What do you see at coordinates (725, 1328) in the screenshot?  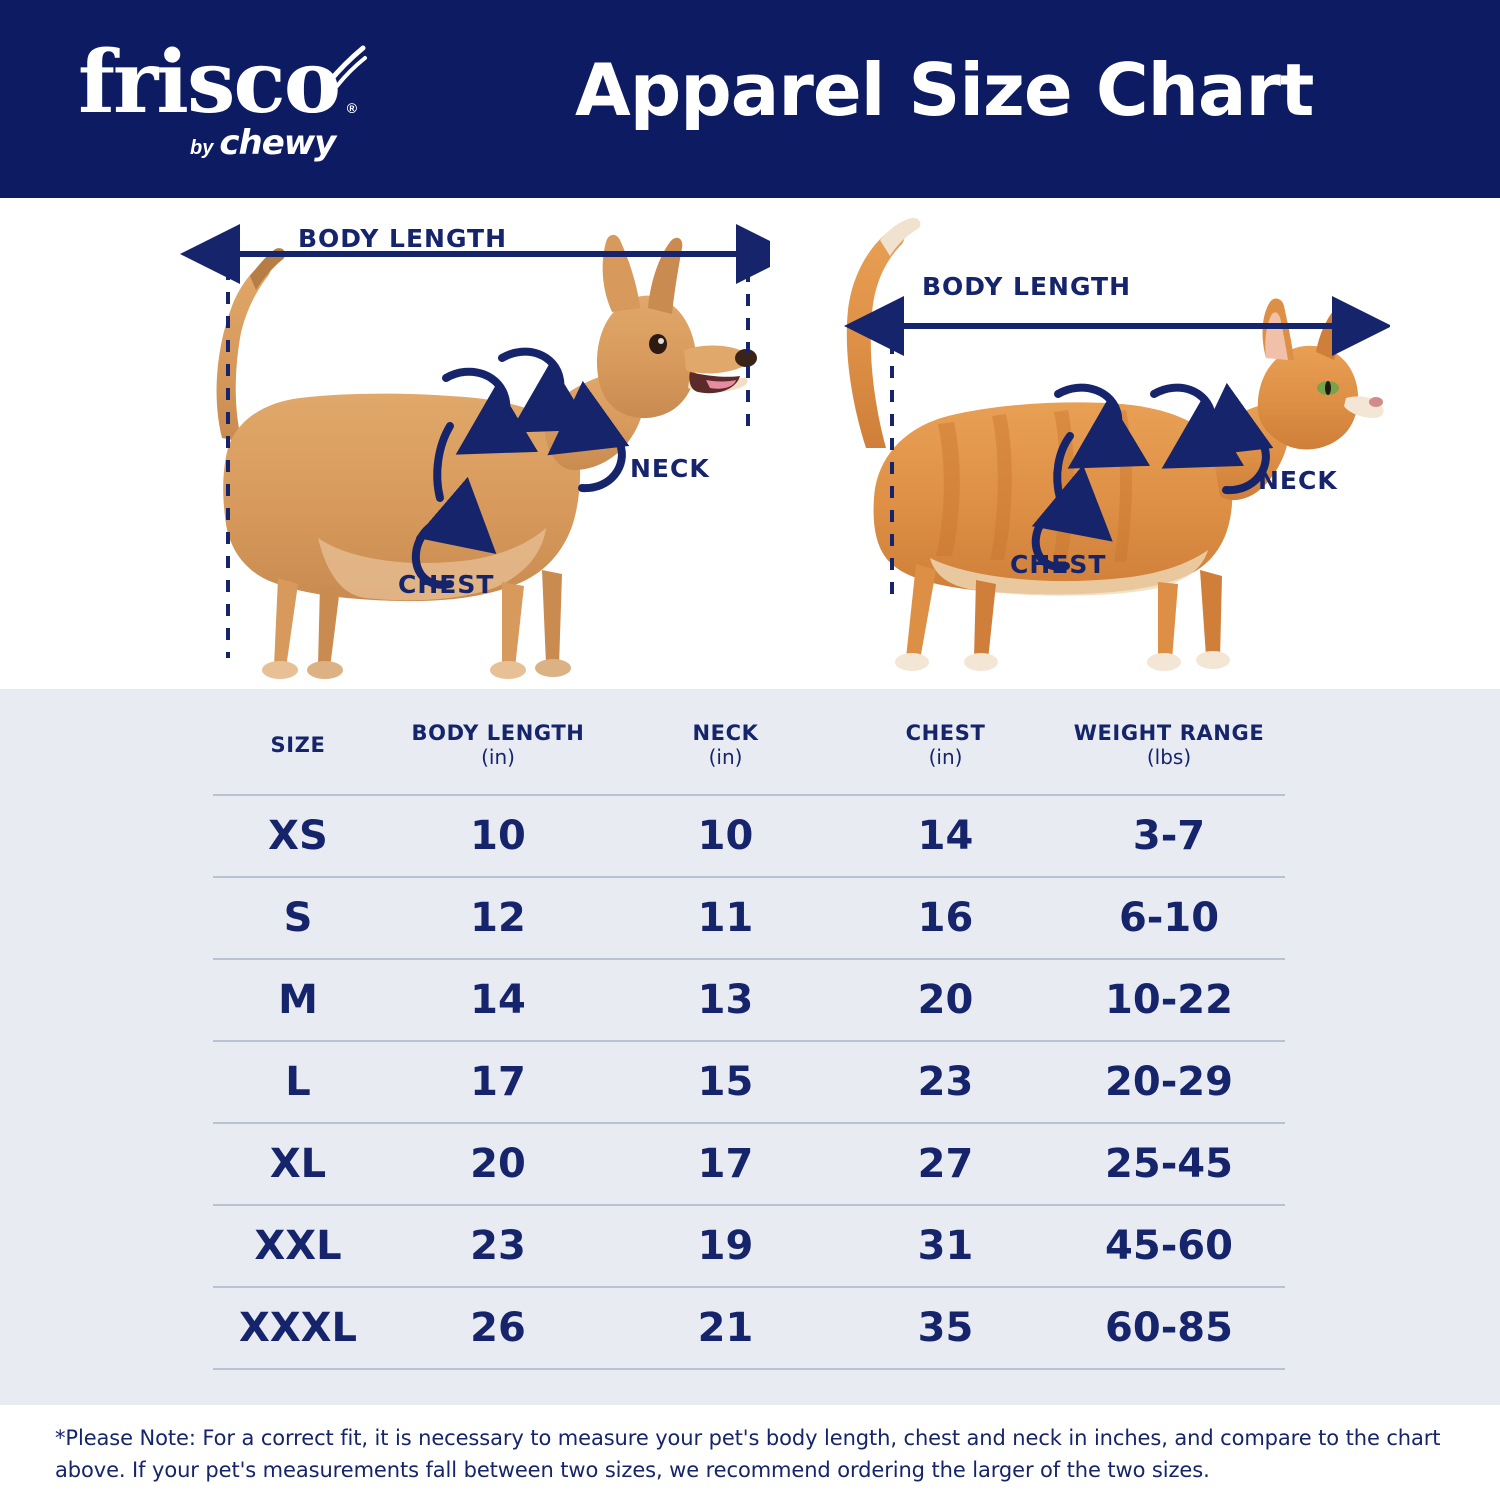 I see `cell-neck: 21` at bounding box center [725, 1328].